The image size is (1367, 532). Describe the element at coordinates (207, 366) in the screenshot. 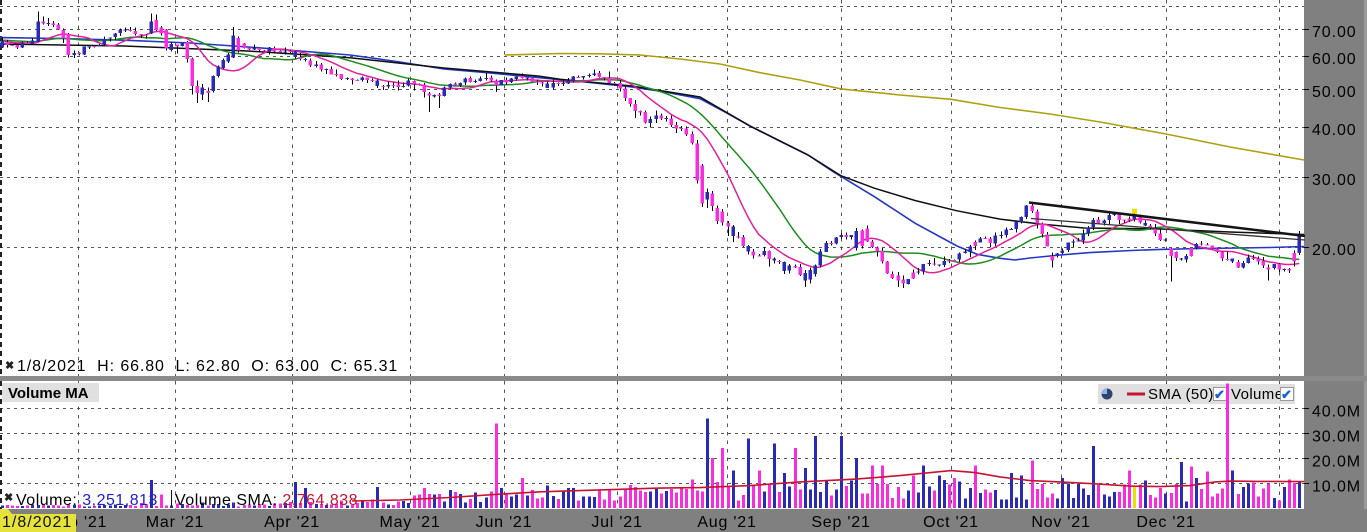

I see `svg-text:1/8/2021 H: 66.80 L: 62.80: 1/8/2021 H: 66.80 L: 62.80 O: 63.00 C` at that location.